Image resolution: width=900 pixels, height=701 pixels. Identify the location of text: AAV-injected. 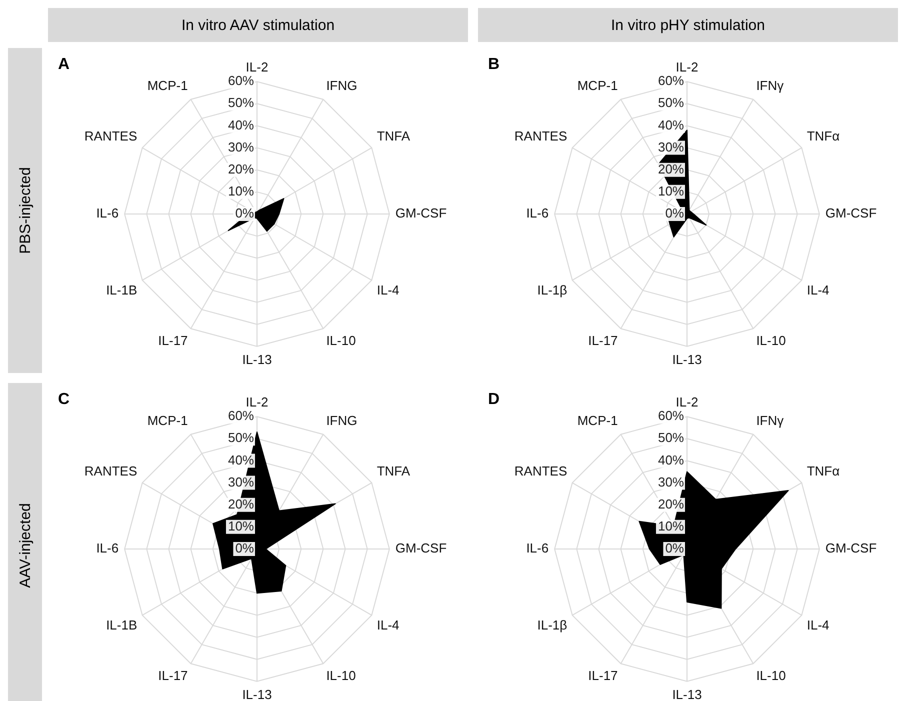
(25, 545).